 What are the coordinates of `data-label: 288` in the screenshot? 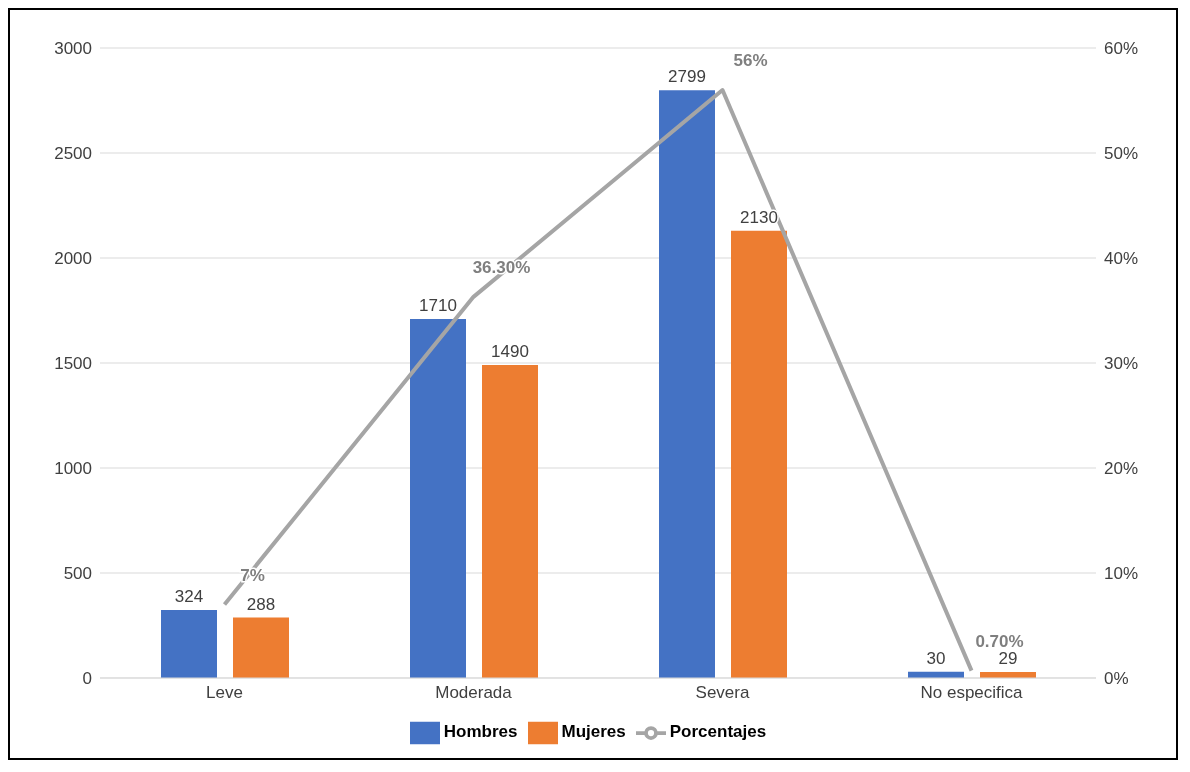 It's located at (261, 604).